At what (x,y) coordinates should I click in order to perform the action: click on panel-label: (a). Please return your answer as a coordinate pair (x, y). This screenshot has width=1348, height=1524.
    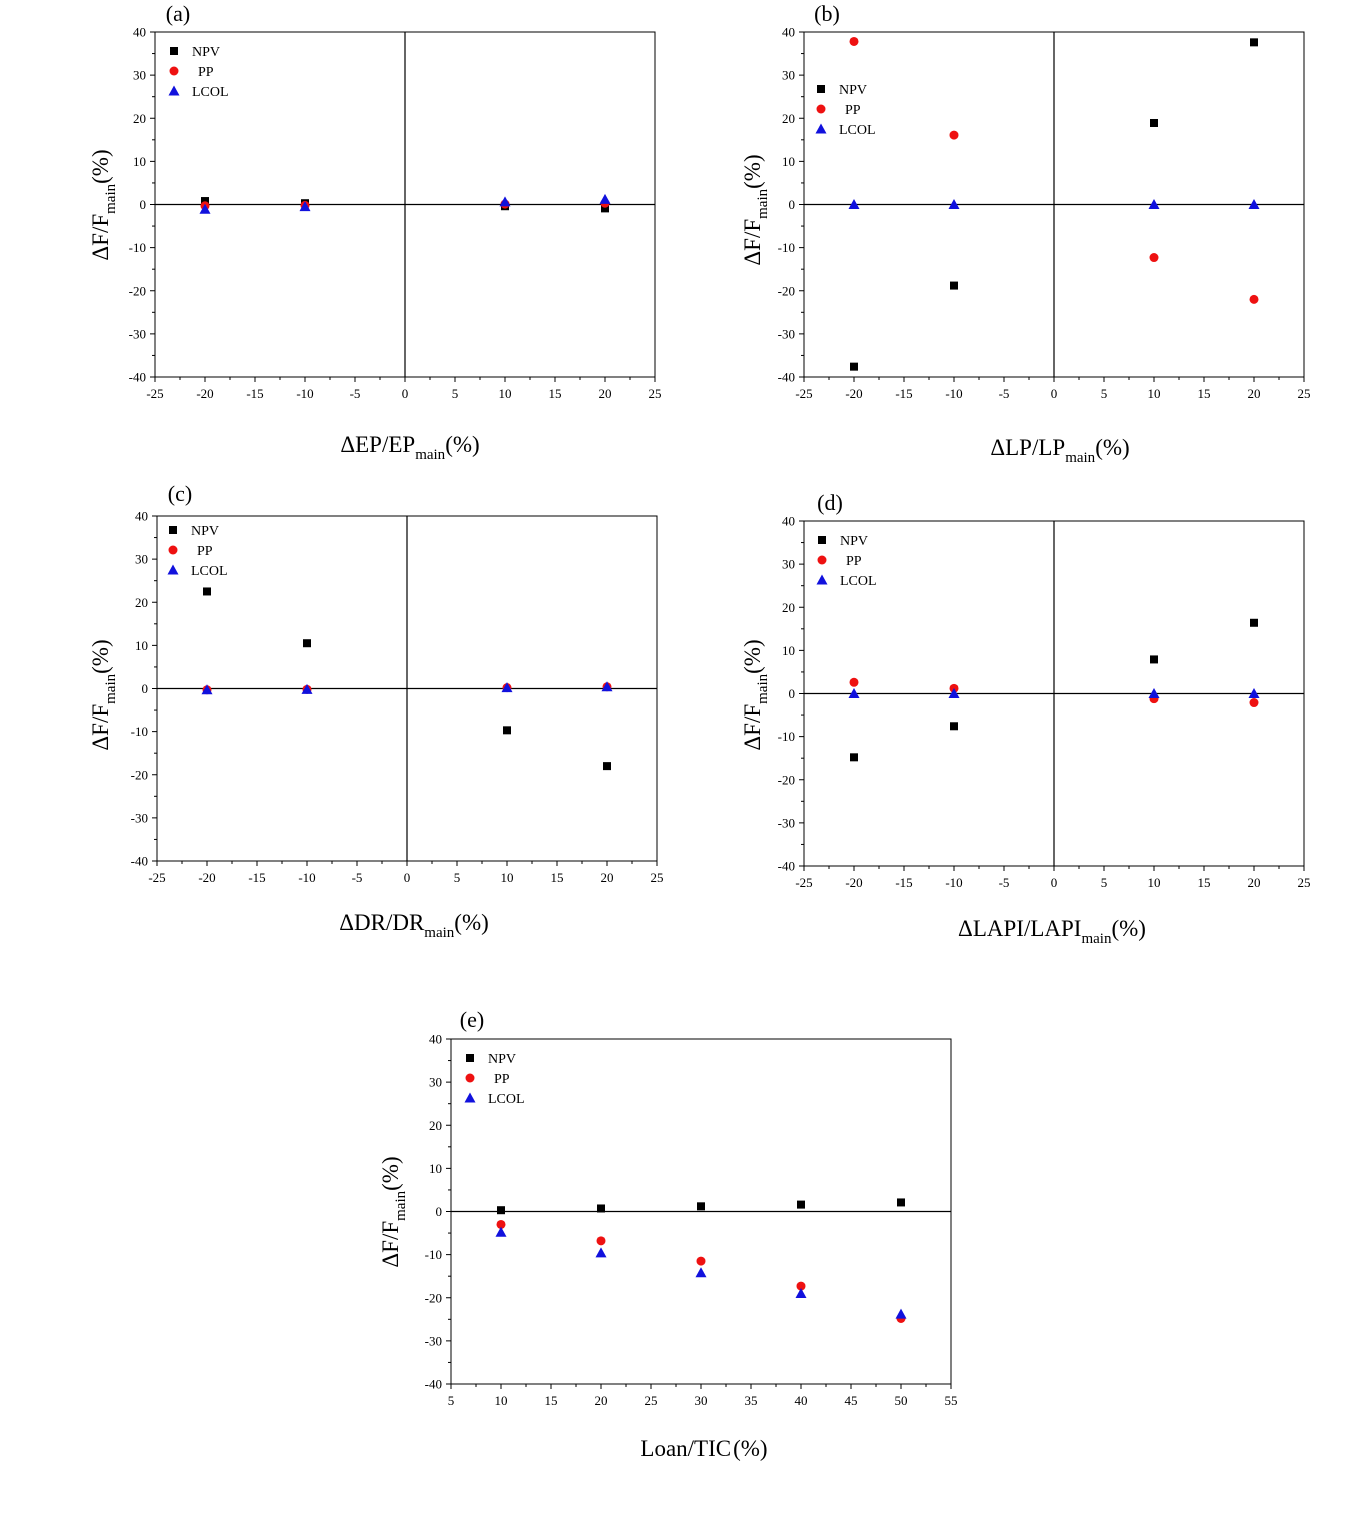
    Looking at the image, I should click on (178, 13).